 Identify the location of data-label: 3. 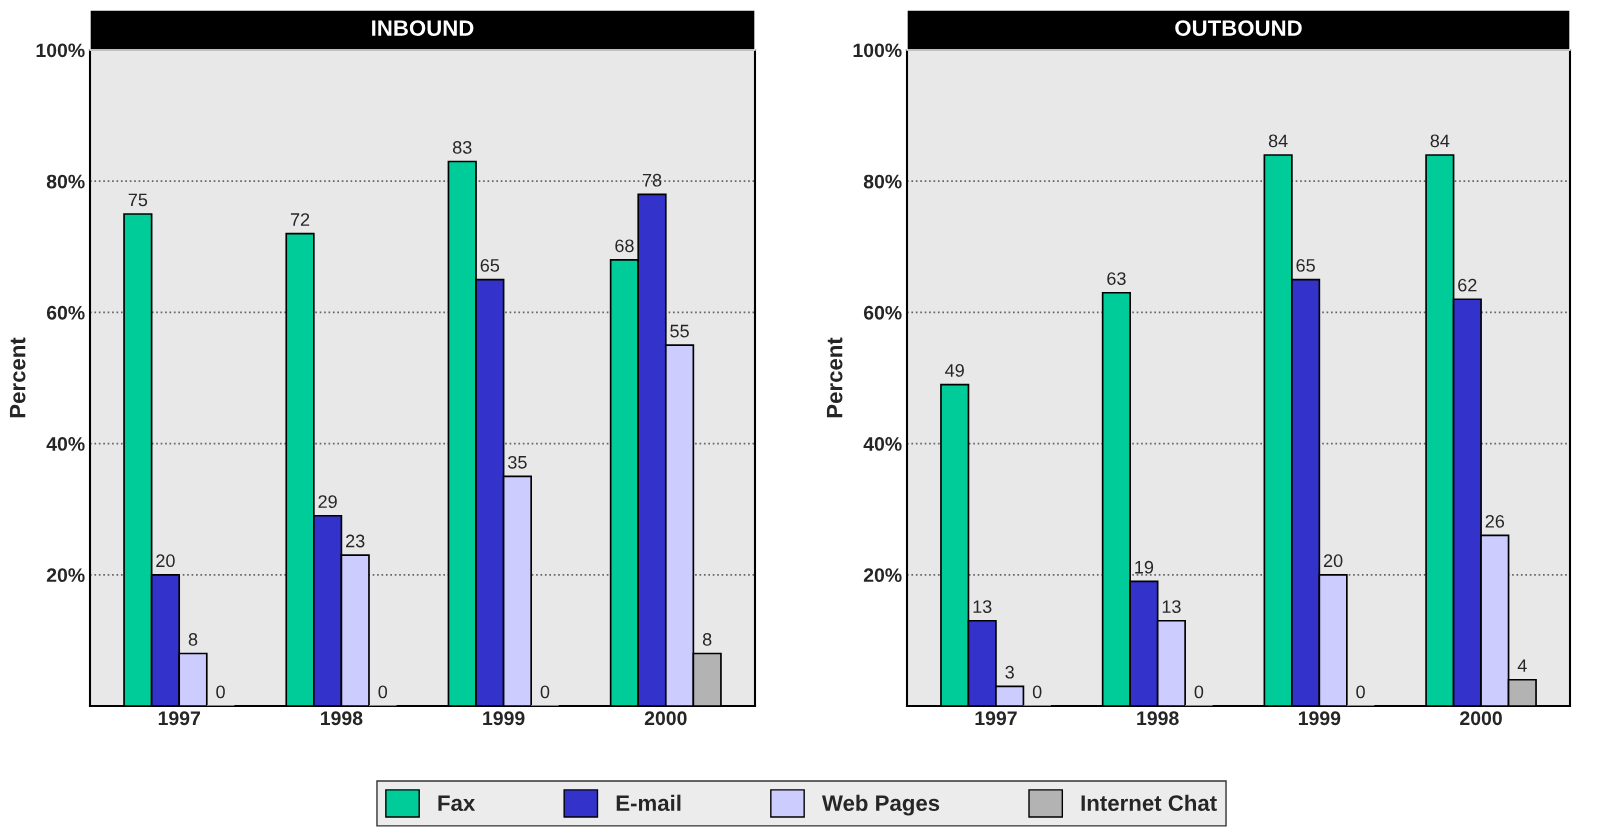
(1009, 672).